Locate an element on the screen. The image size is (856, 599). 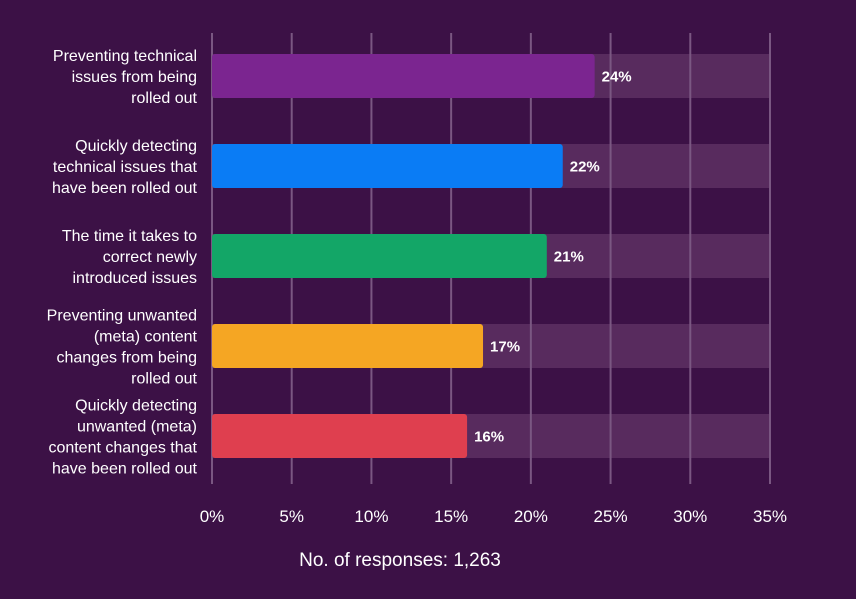
x-tick-label: 5% is located at coordinates (291, 516).